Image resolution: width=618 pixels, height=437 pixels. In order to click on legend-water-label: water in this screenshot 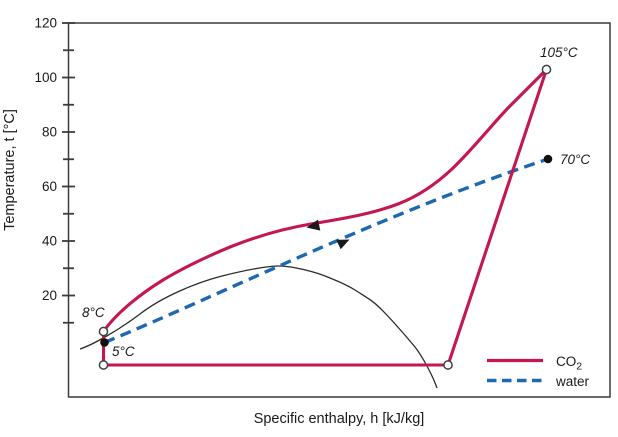, I will do `click(572, 381)`.